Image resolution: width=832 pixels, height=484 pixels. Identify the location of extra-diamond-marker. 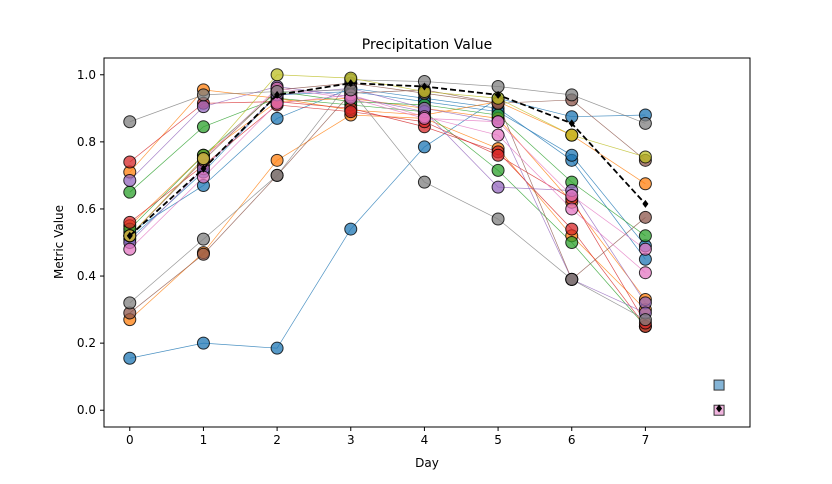
(719, 408).